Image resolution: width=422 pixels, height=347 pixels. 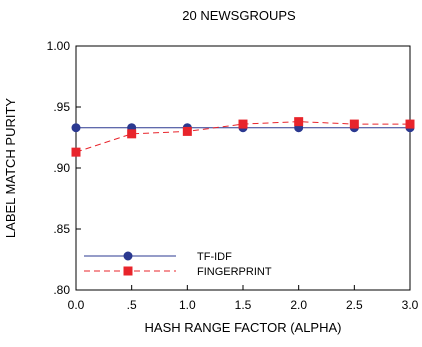 What do you see at coordinates (61, 229) in the screenshot?
I see `y-tick-label: .85` at bounding box center [61, 229].